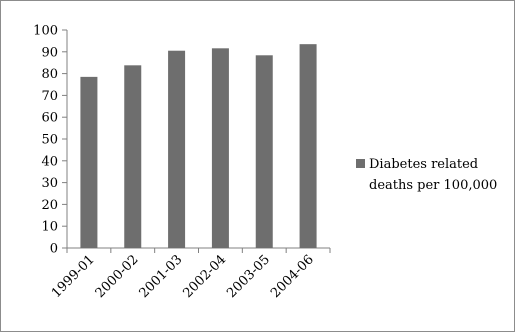  What do you see at coordinates (248, 276) in the screenshot?
I see `x-tick-label: 2003-05` at bounding box center [248, 276].